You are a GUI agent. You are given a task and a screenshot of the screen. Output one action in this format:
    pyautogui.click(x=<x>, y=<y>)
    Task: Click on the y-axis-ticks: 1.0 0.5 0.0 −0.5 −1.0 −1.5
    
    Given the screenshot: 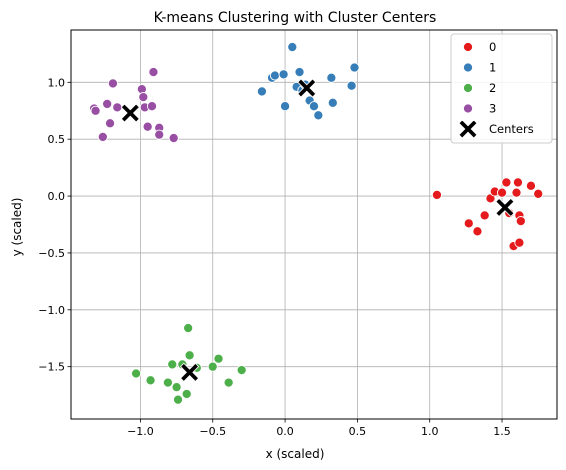 What is the action you would take?
    pyautogui.click(x=54, y=225)
    